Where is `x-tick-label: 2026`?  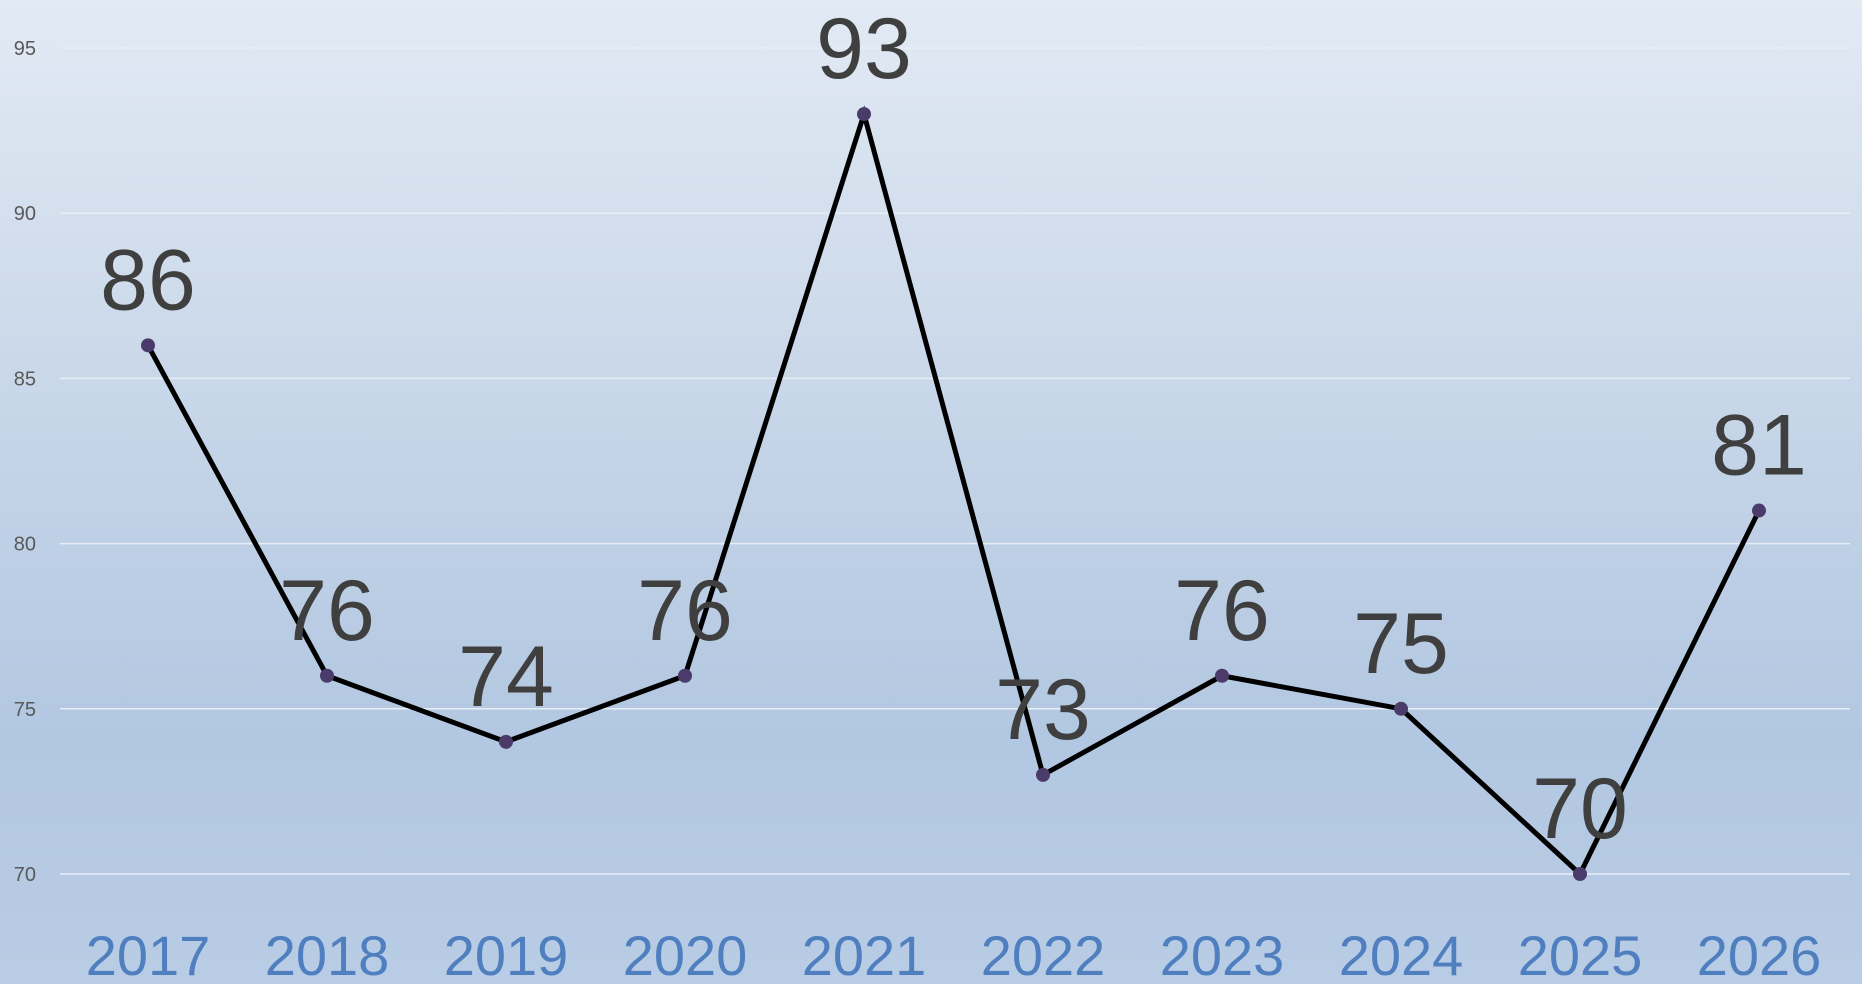
x-tick-label: 2026 is located at coordinates (1759, 954).